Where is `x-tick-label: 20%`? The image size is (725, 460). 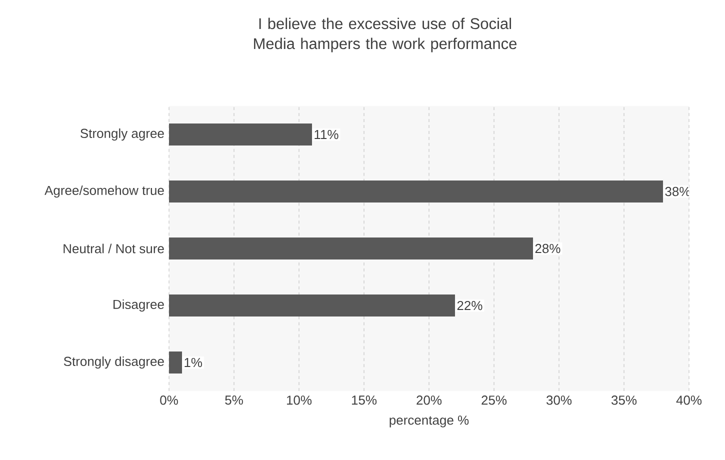
x-tick-label: 20% is located at coordinates (429, 400).